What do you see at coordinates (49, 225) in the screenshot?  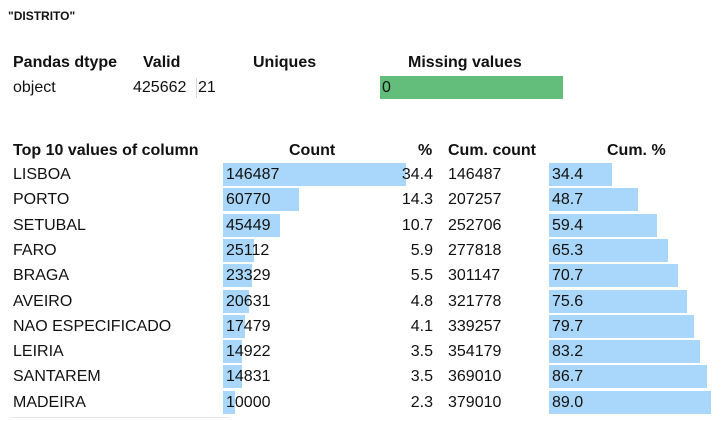 I see `row-value: SETUBAL` at bounding box center [49, 225].